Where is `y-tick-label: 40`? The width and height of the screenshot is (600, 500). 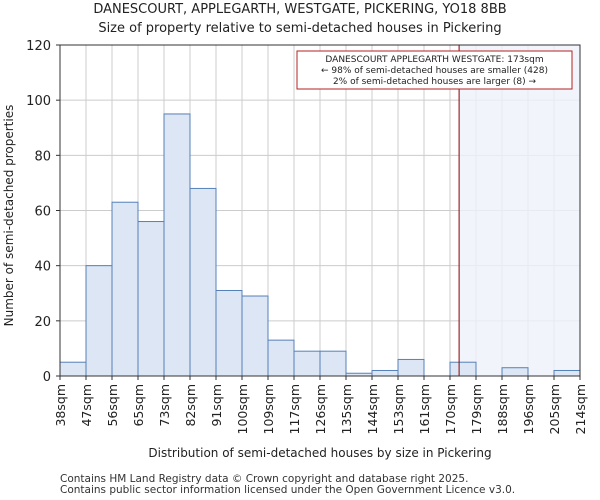
y-tick-label: 40 is located at coordinates (42, 267).